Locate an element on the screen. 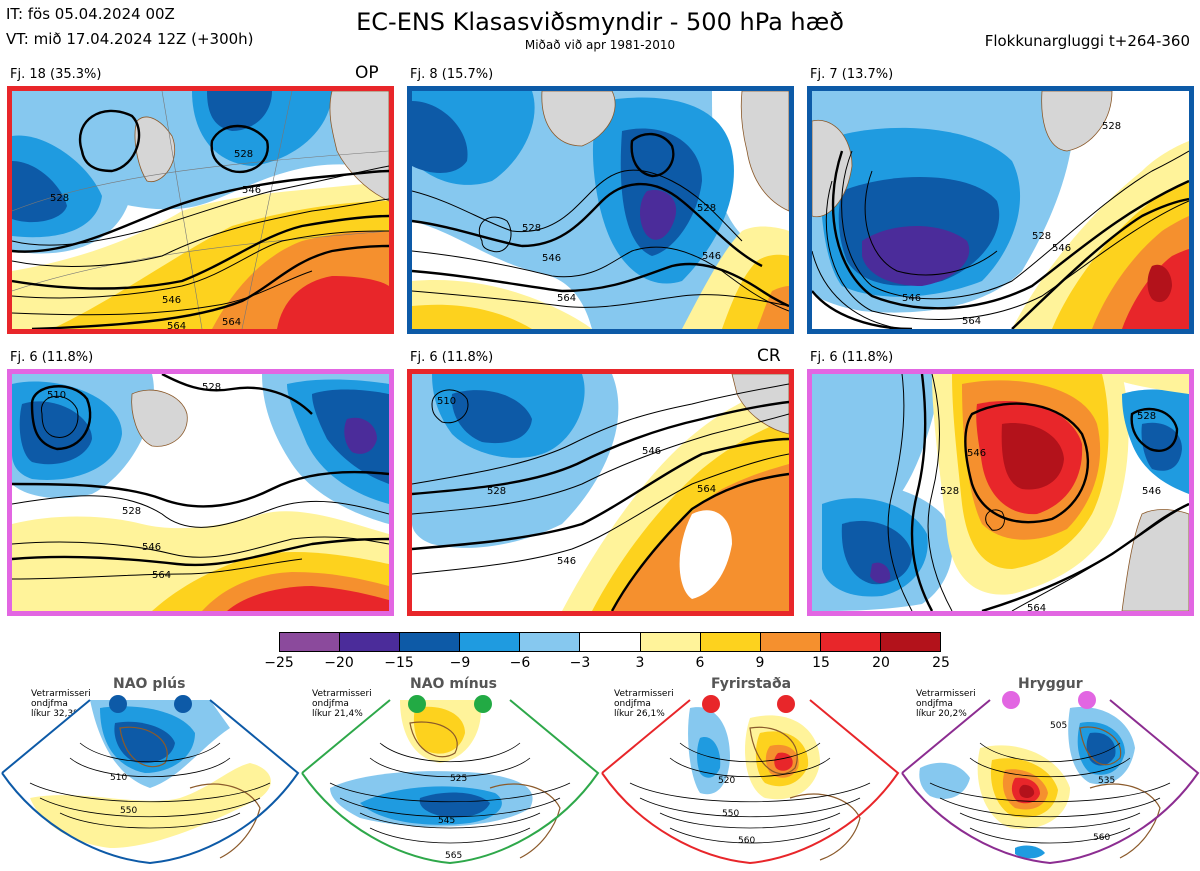  colorbar-label: −6 is located at coordinates (520, 663).